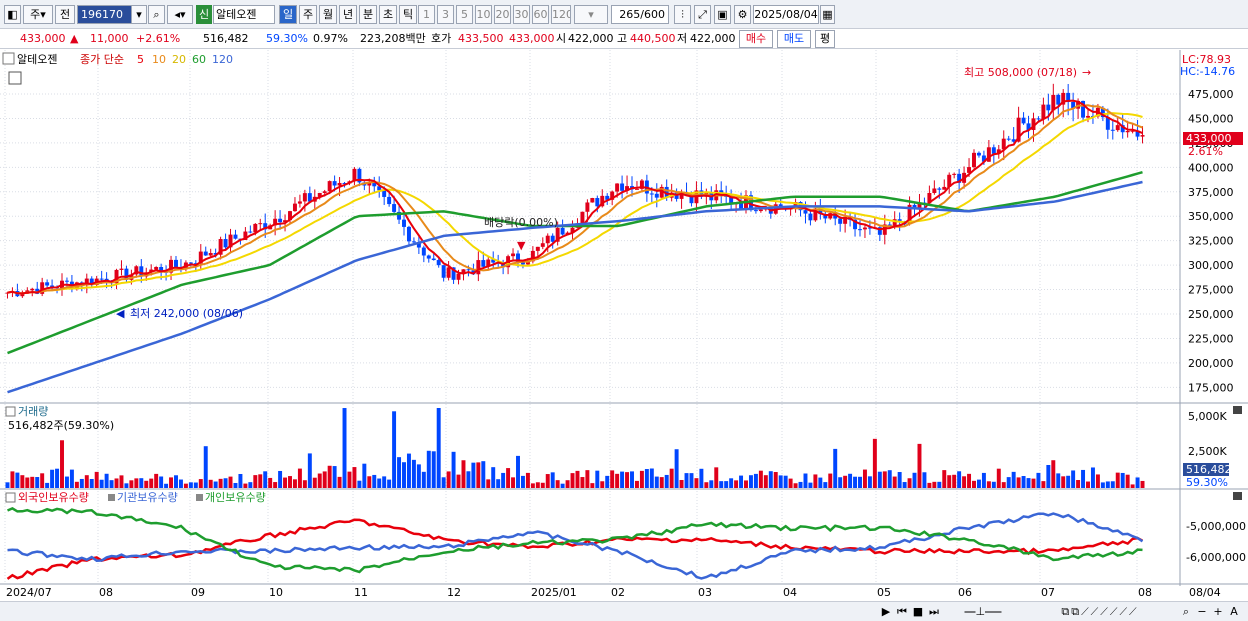 This screenshot has height=621, width=1248. What do you see at coordinates (1237, 496) in the screenshot?
I see `holding-panel-close-icon` at bounding box center [1237, 496].